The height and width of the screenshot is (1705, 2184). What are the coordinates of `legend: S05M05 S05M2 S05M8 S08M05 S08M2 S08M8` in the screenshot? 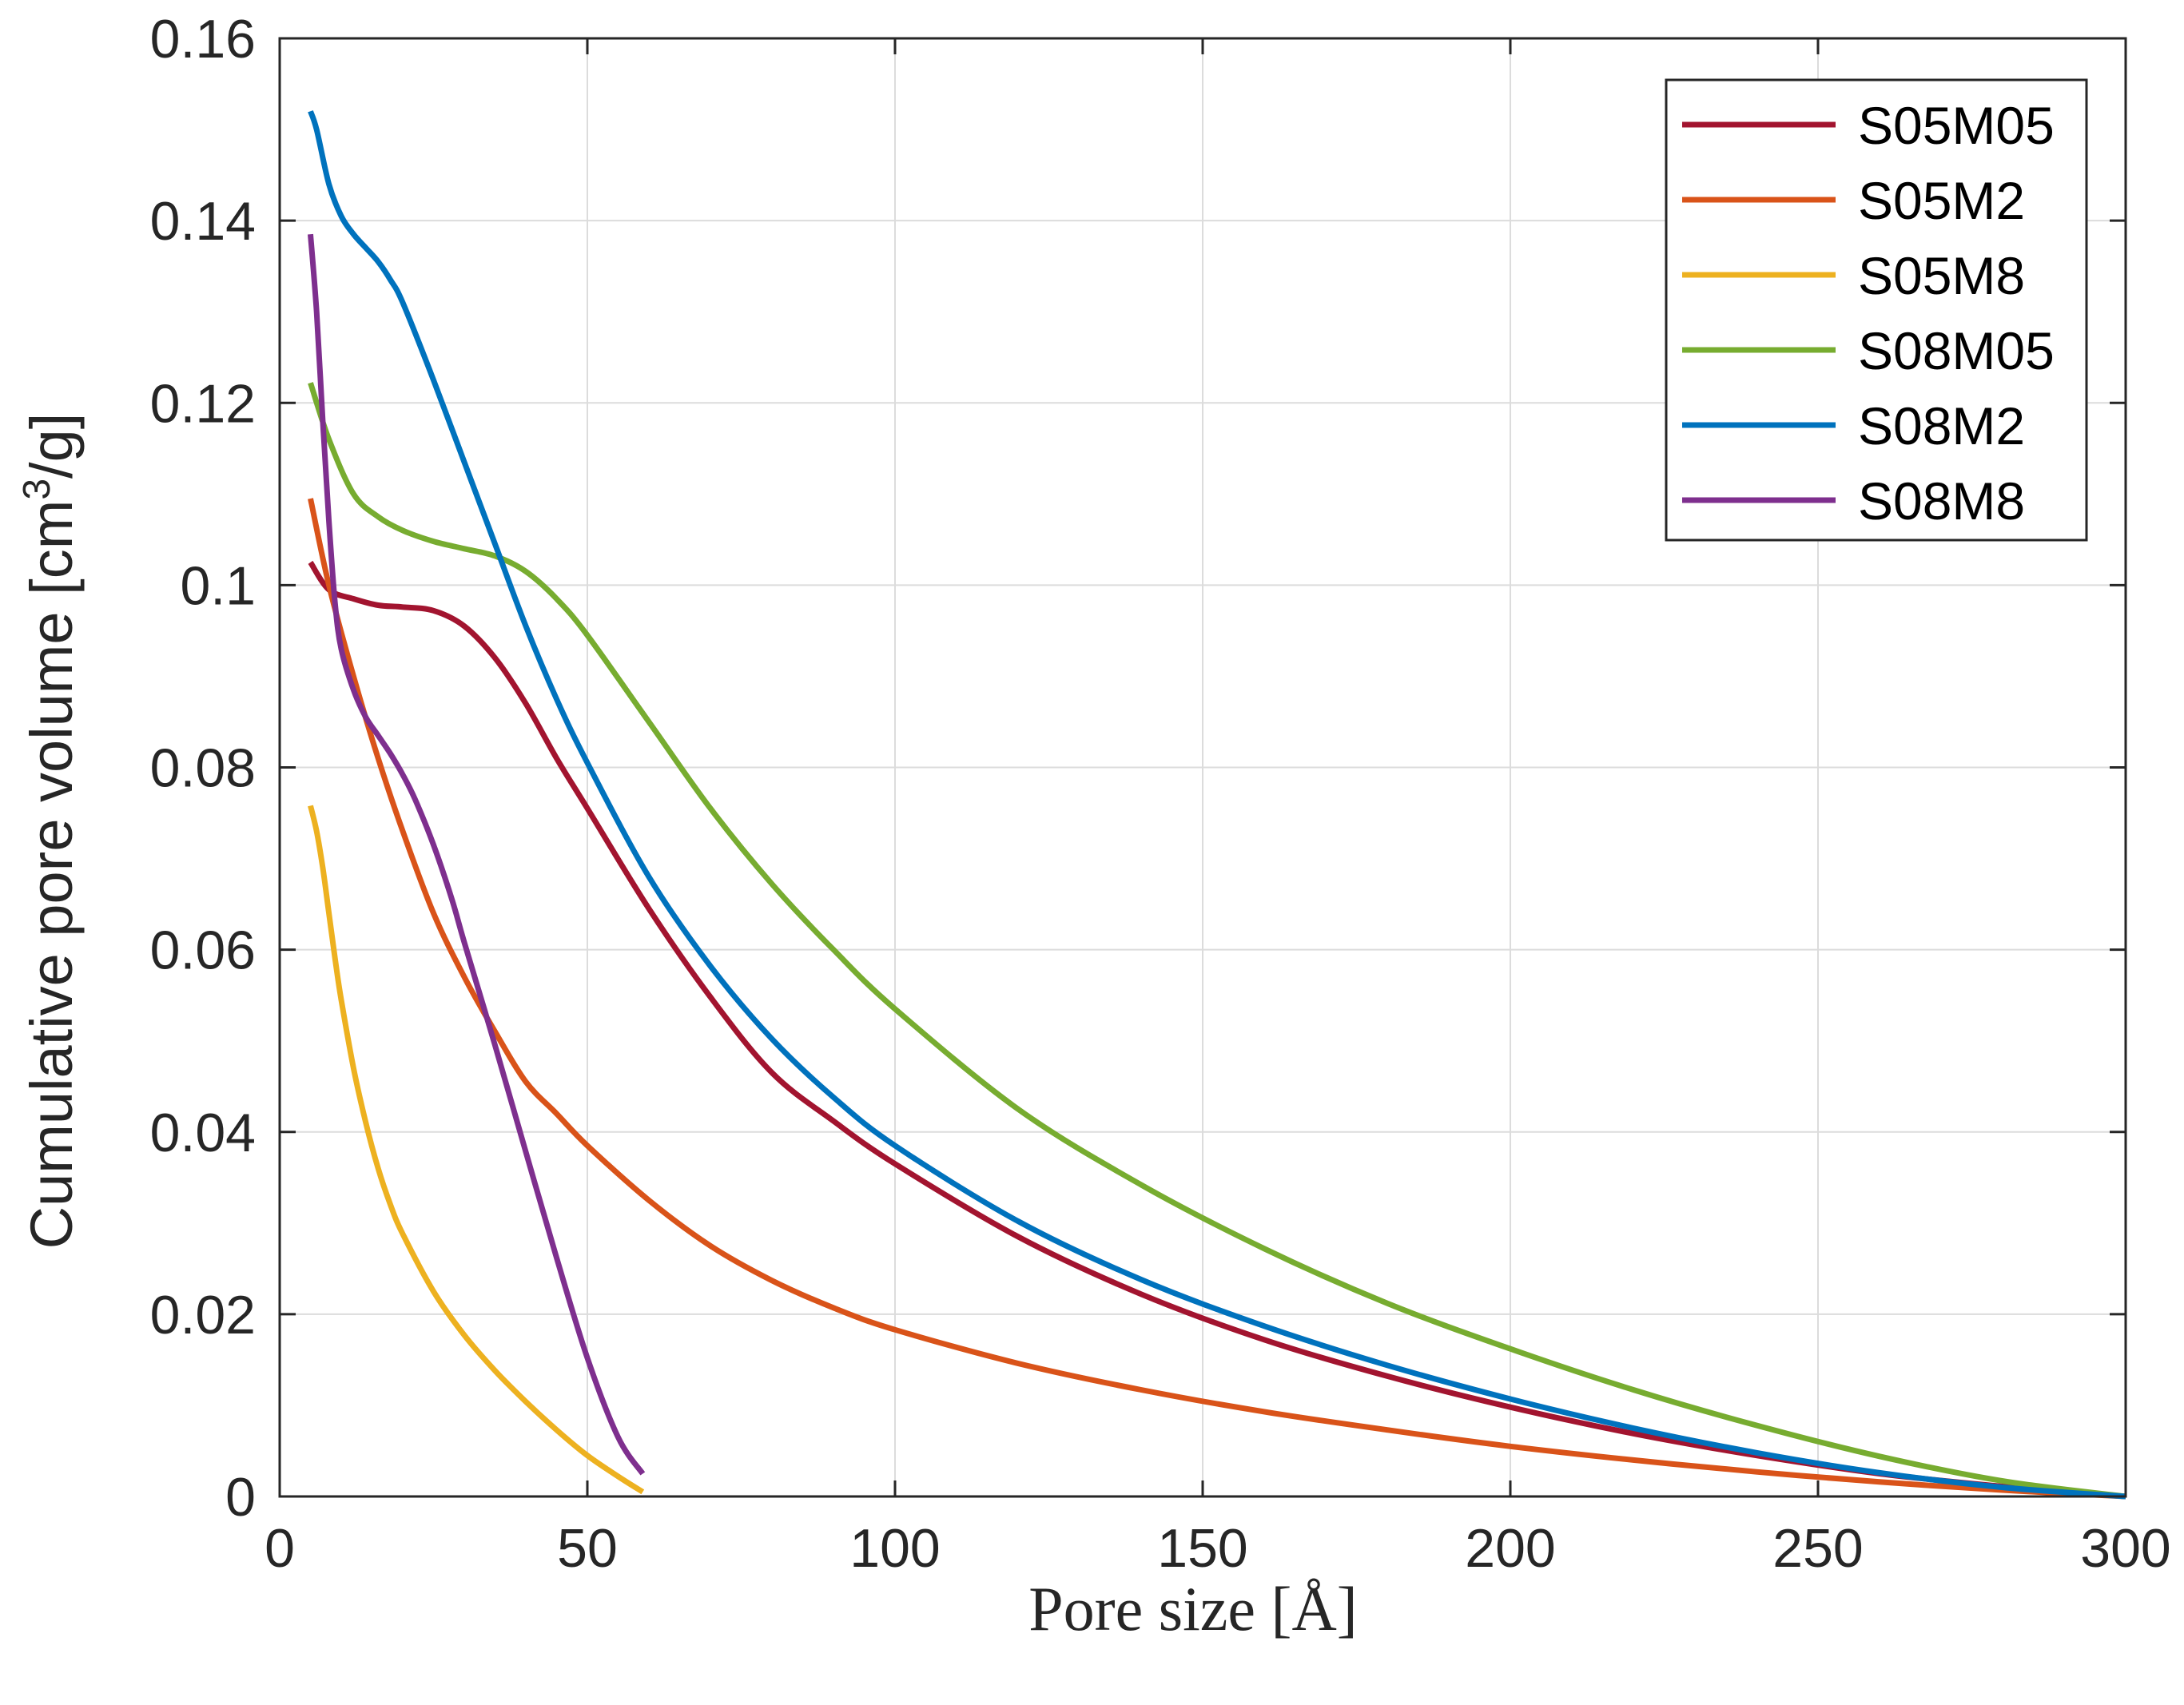 It's located at (1876, 310).